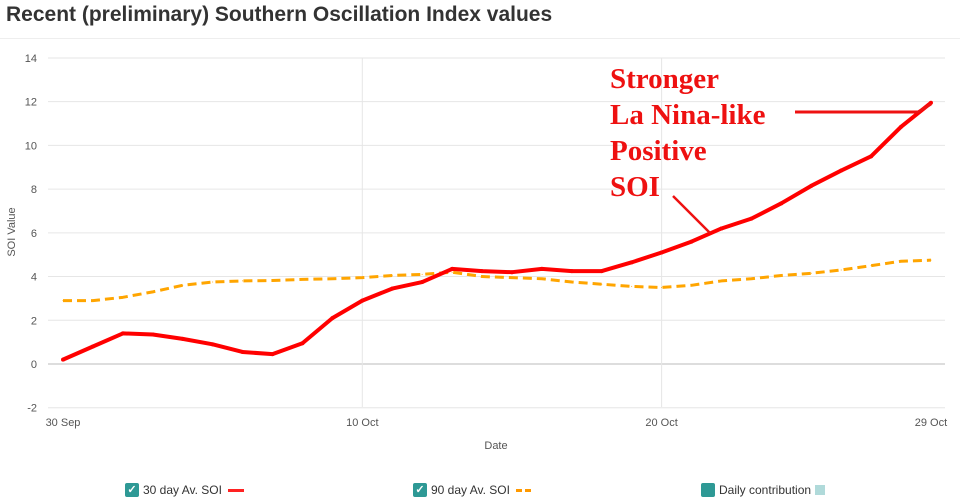 The width and height of the screenshot is (960, 501). I want to click on y-tick-label: 6, so click(34, 234).